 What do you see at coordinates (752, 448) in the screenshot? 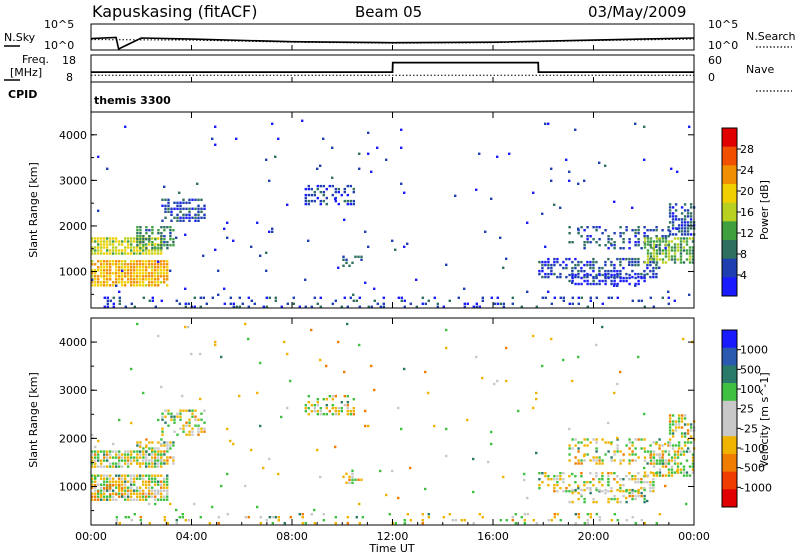
I see `colorbar-tick-label: -100` at bounding box center [752, 448].